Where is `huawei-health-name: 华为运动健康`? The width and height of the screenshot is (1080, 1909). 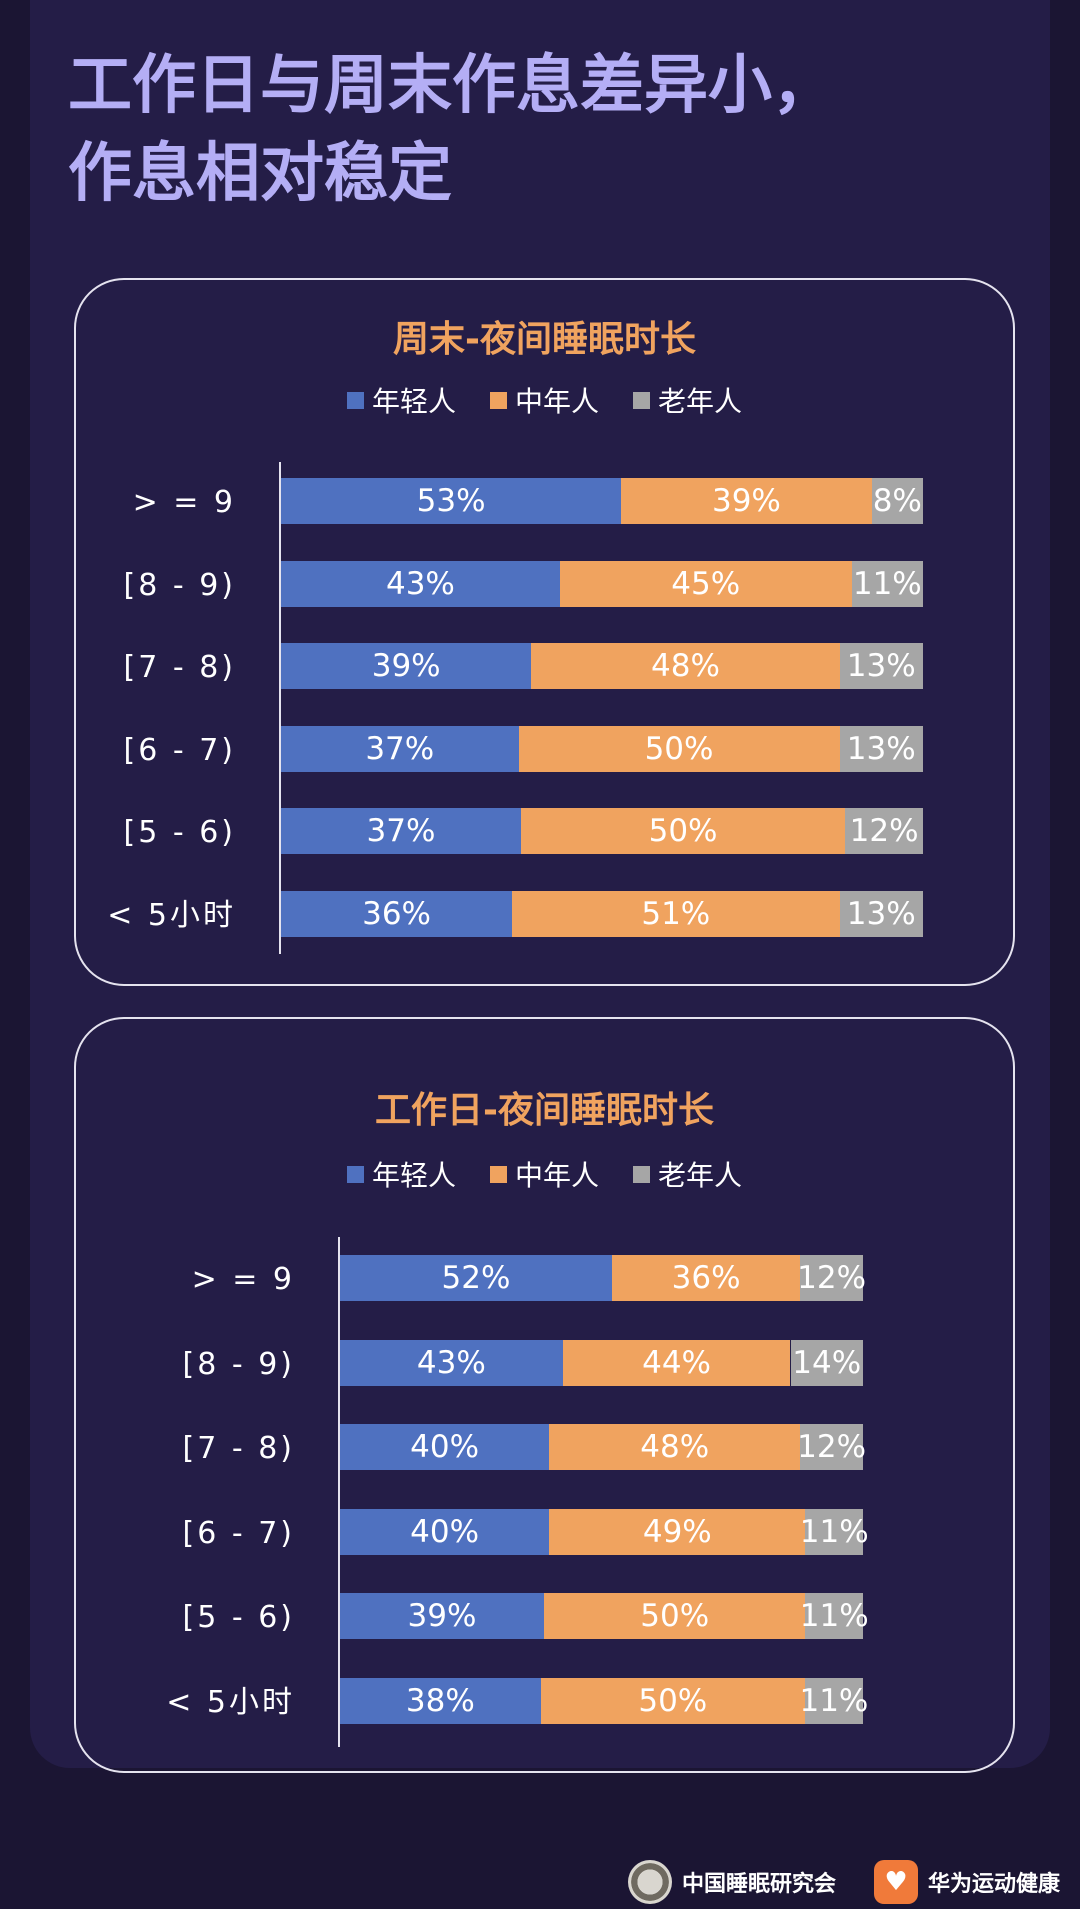
huawei-health-name: 华为运动健康 is located at coordinates (993, 1884).